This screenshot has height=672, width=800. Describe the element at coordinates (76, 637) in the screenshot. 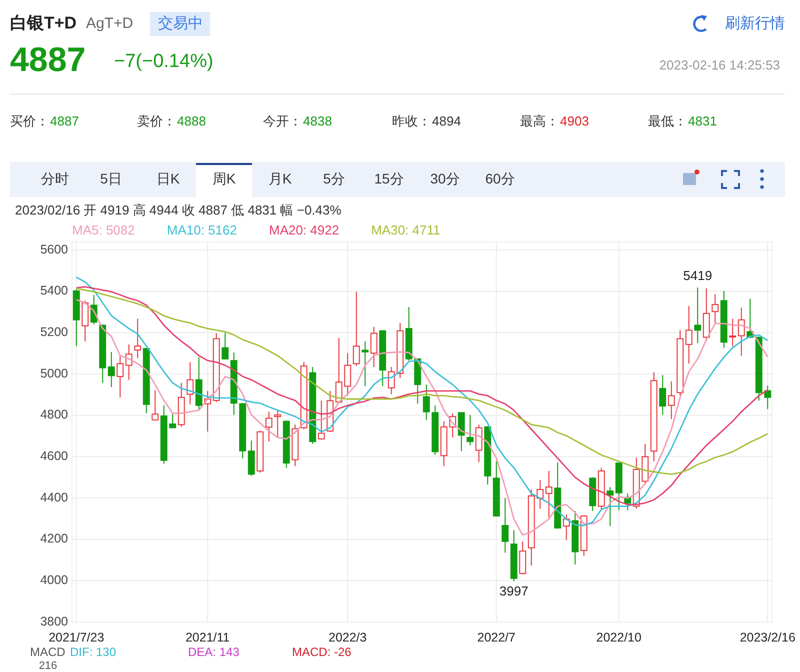

I see `x-tick-label: 2021/7/23` at that location.